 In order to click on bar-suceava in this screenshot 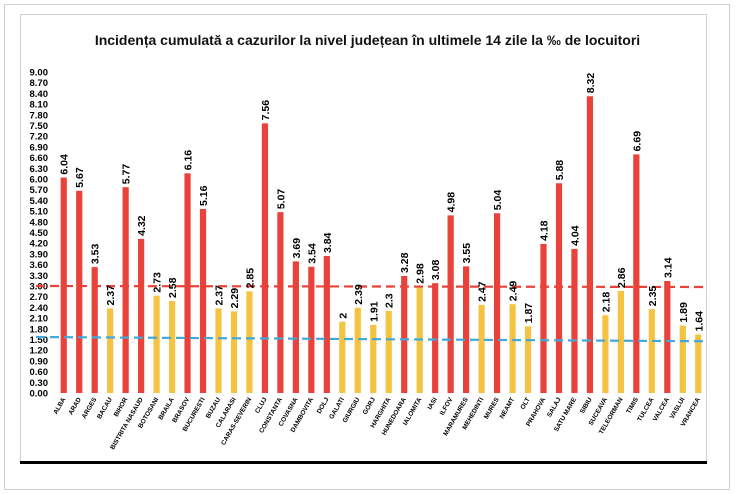, I will do `click(605, 354)`.